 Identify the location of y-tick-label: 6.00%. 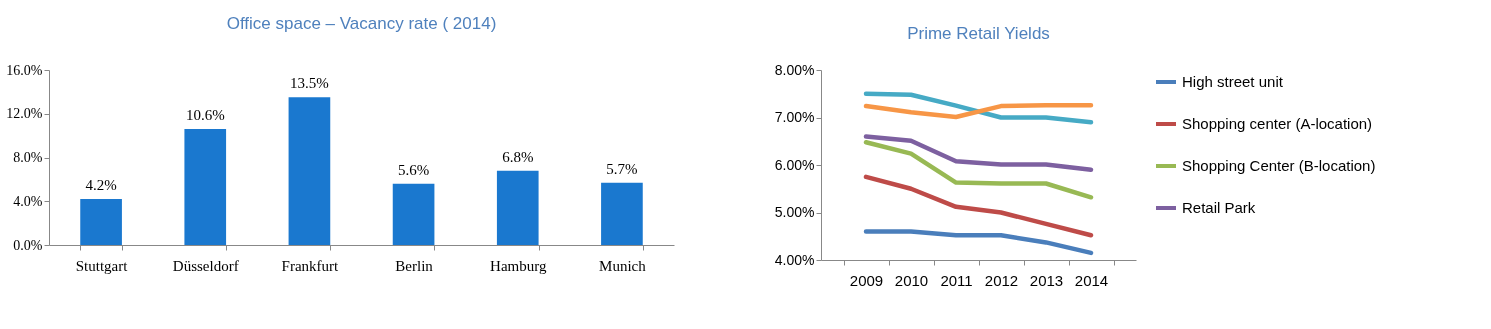
(794, 164).